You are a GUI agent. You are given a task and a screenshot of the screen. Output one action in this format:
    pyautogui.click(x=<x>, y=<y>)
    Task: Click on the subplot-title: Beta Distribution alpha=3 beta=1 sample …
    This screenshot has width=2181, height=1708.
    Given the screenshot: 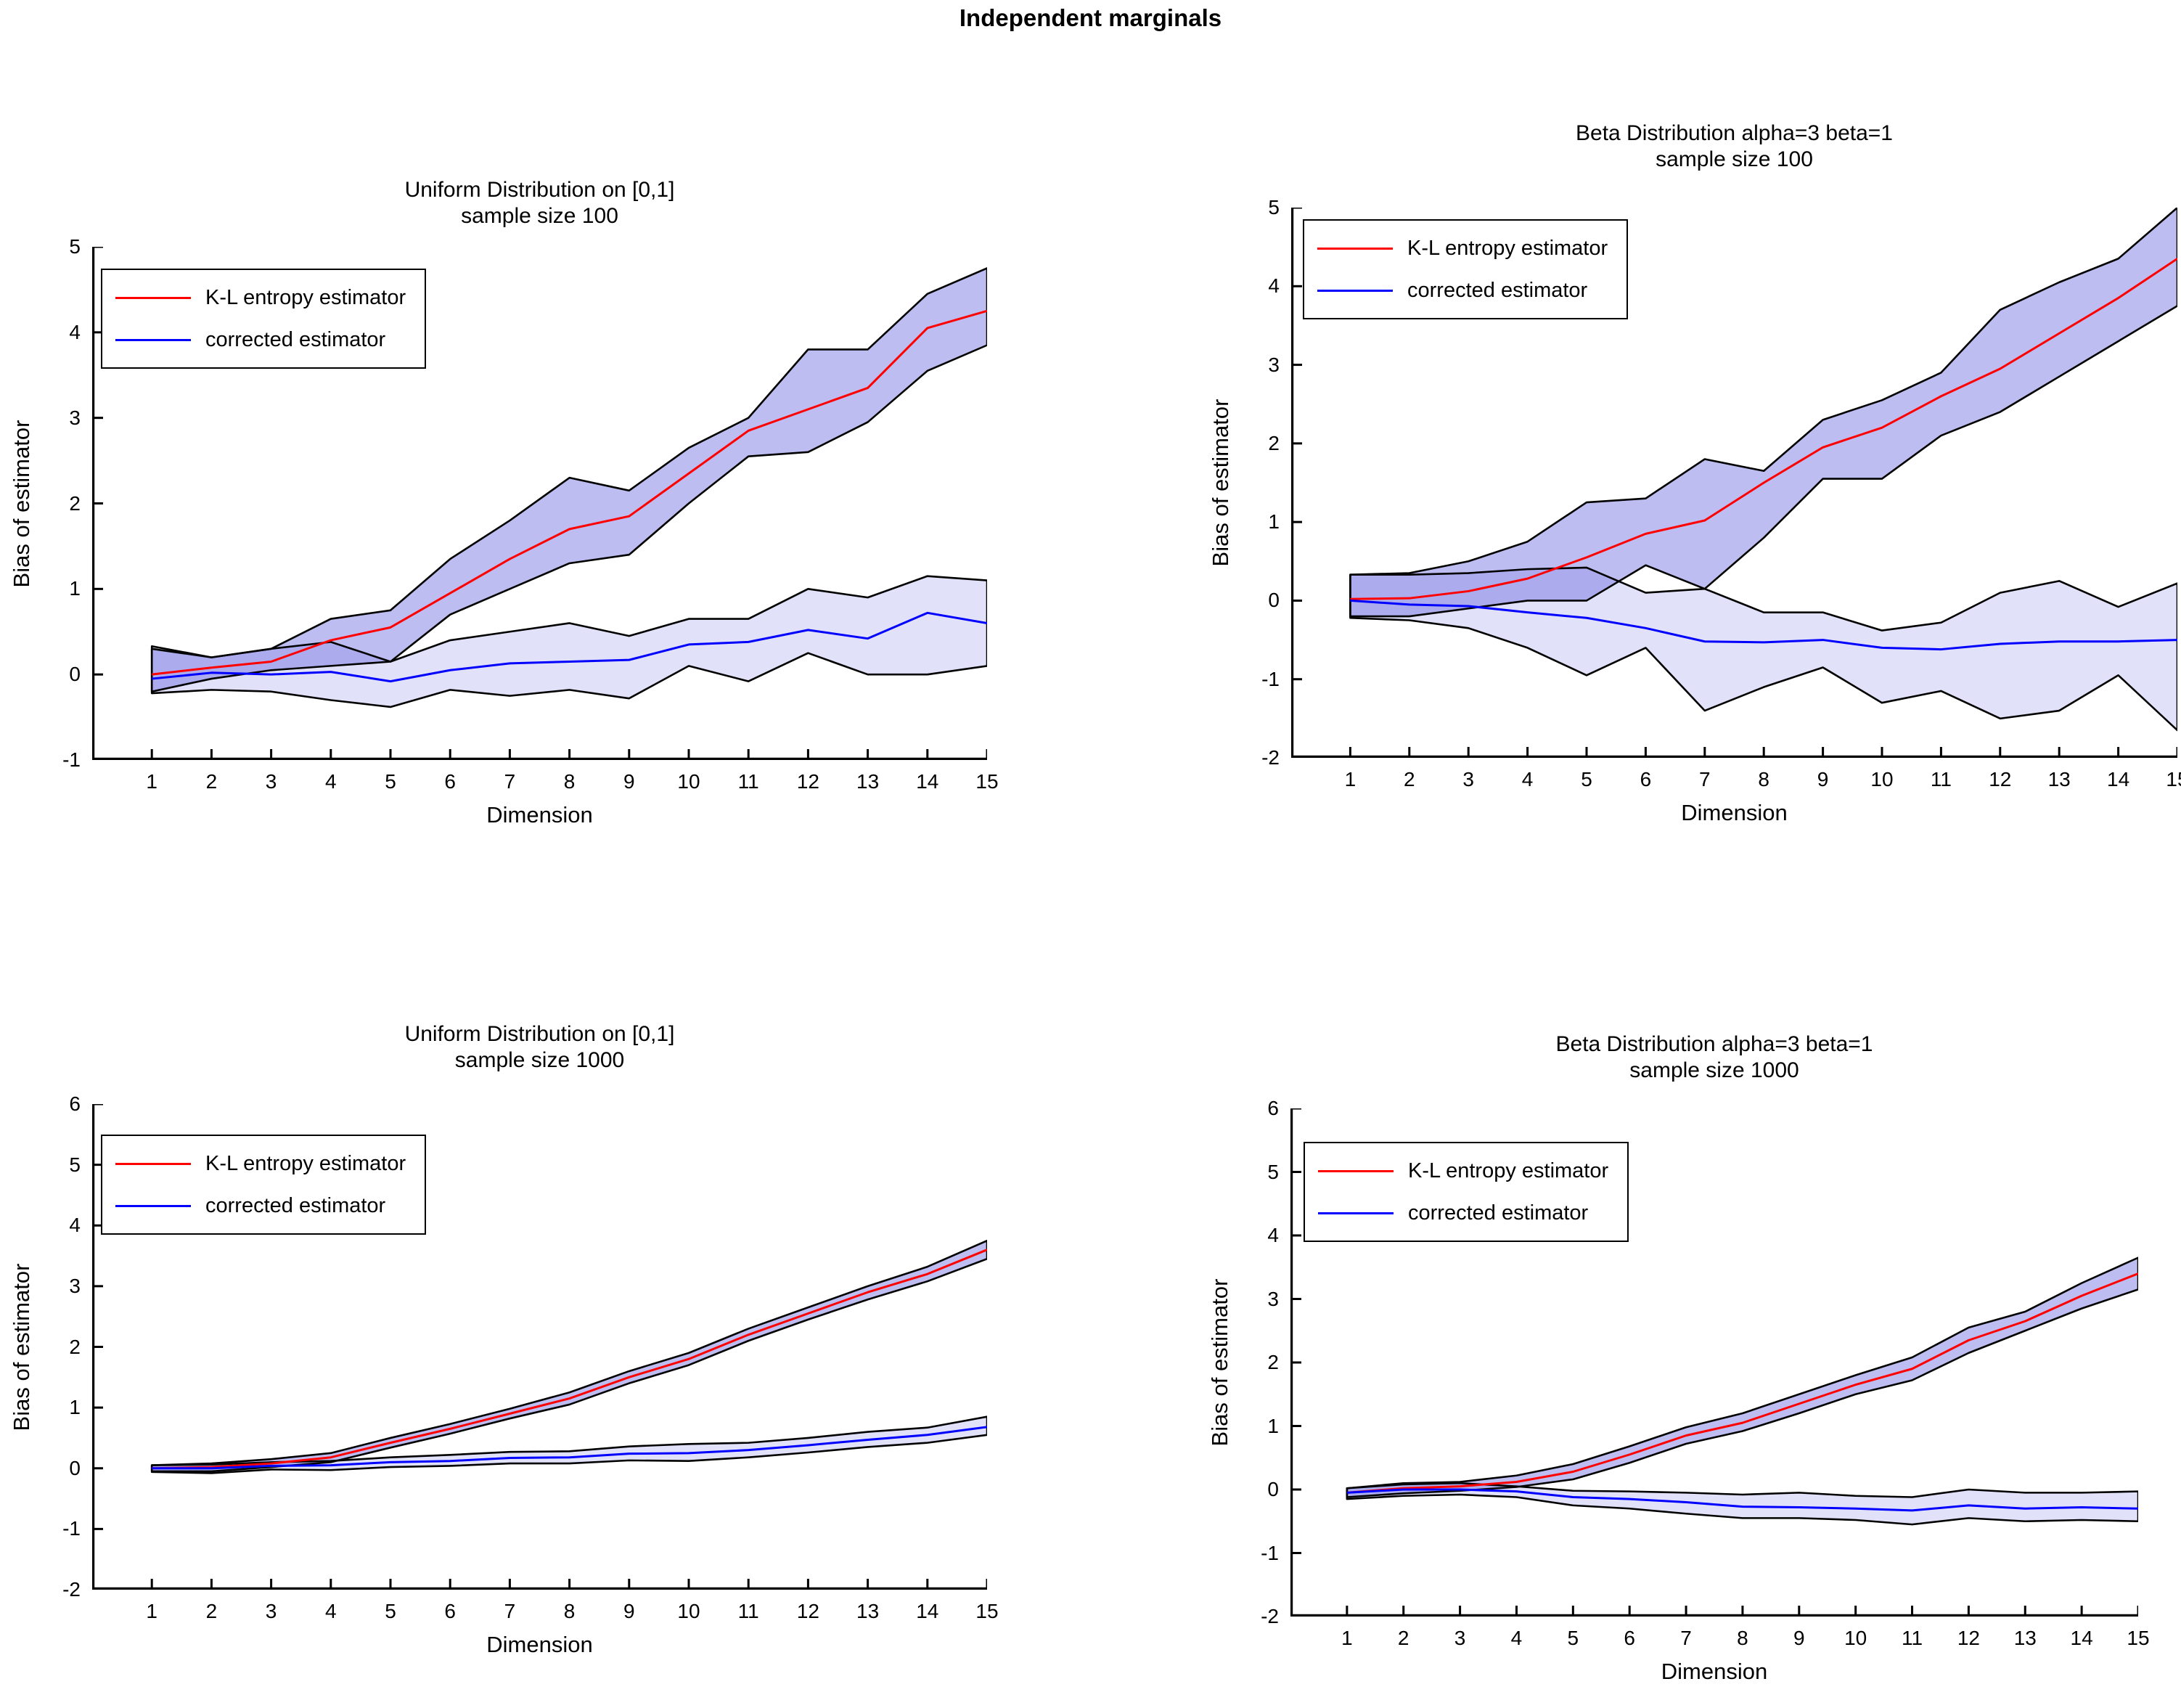 What is the action you would take?
    pyautogui.click(x=1714, y=1057)
    